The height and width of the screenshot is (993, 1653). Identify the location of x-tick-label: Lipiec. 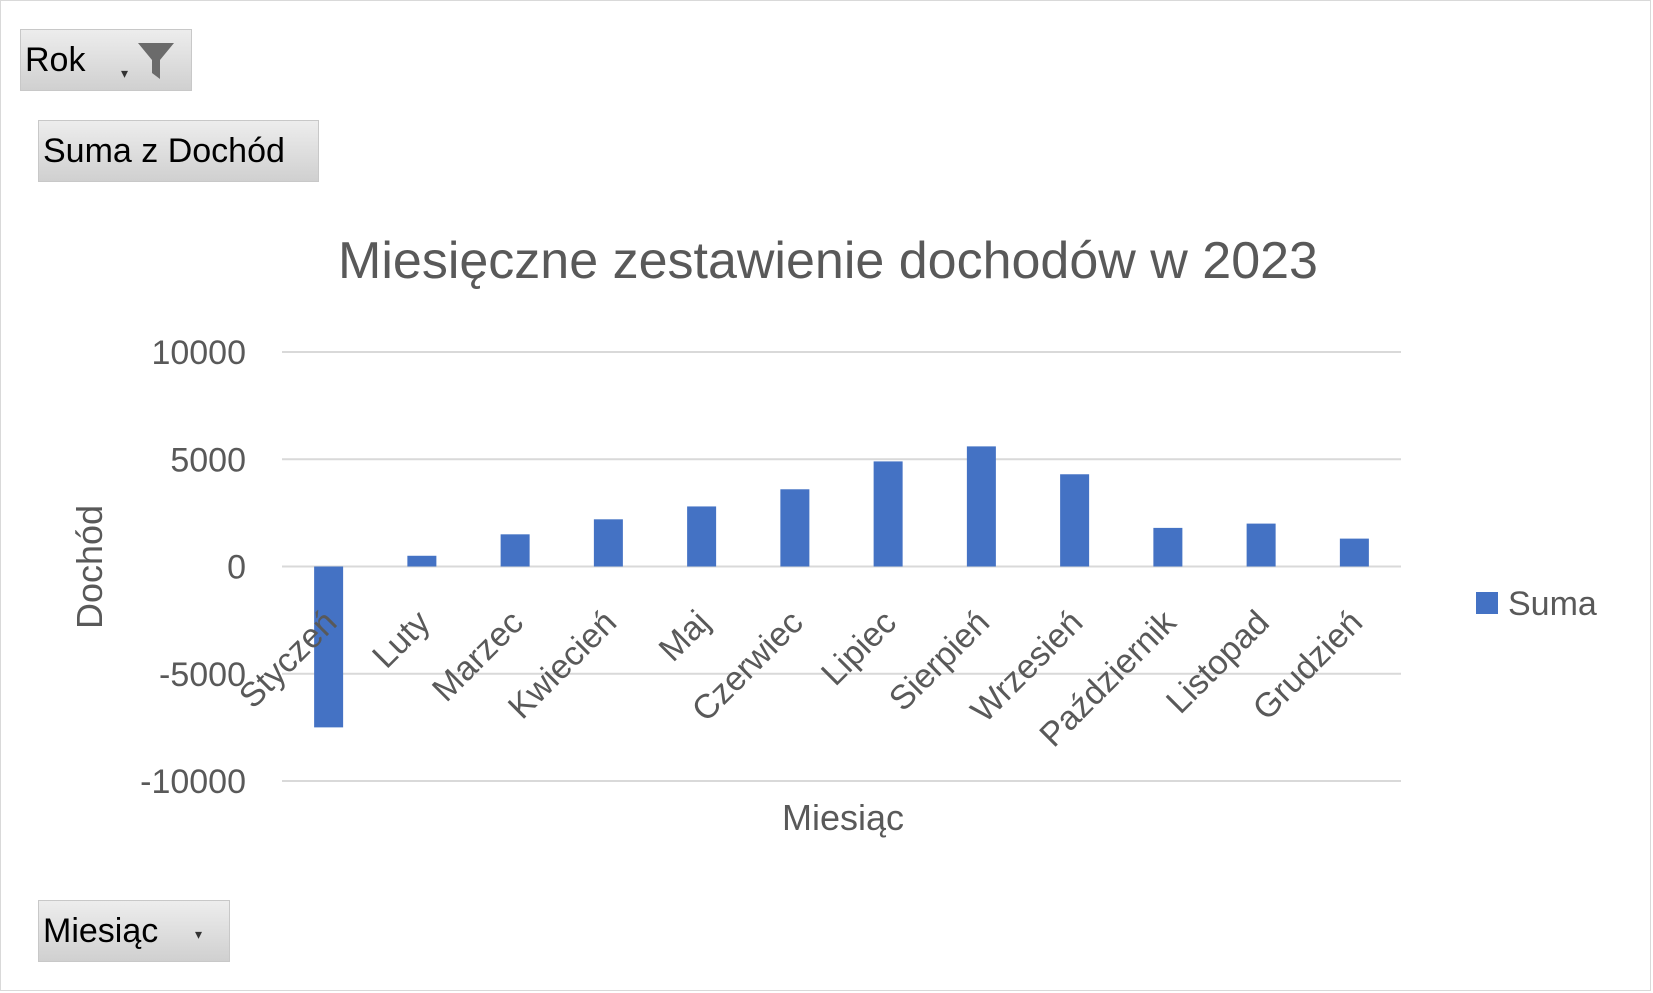
(859, 648).